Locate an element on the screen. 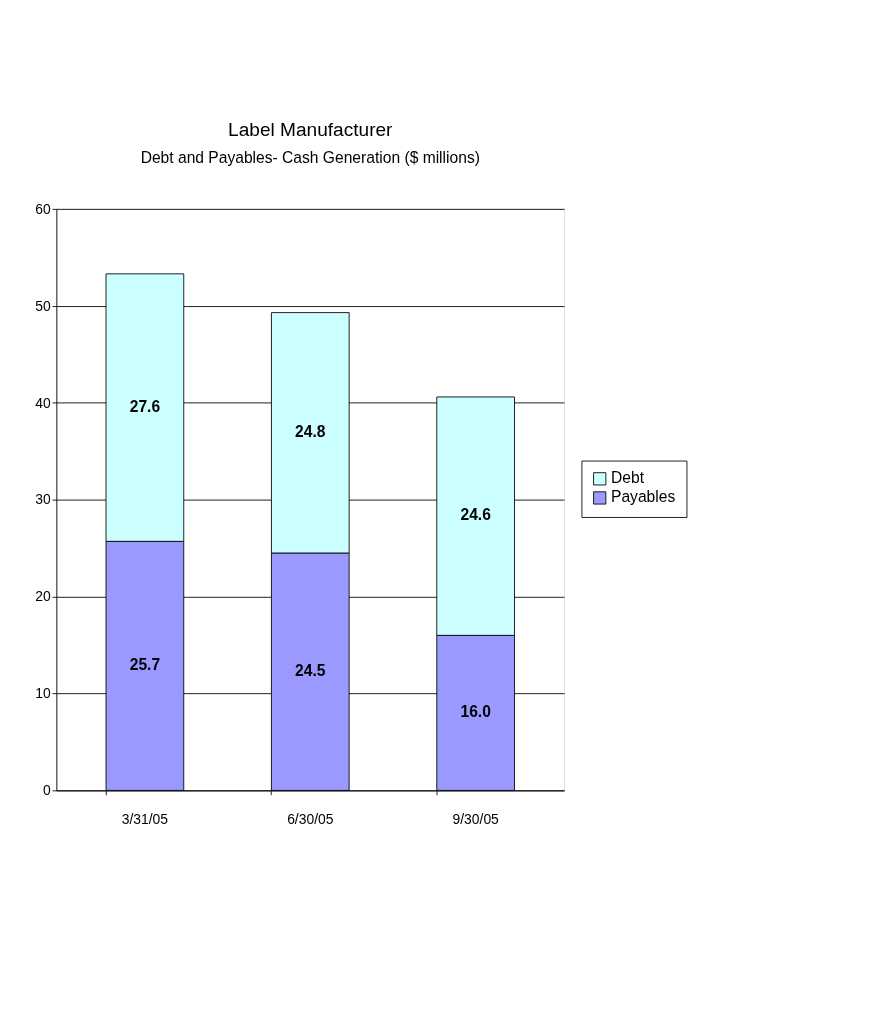 The width and height of the screenshot is (887, 1011). data-label: 25.7 is located at coordinates (145, 665).